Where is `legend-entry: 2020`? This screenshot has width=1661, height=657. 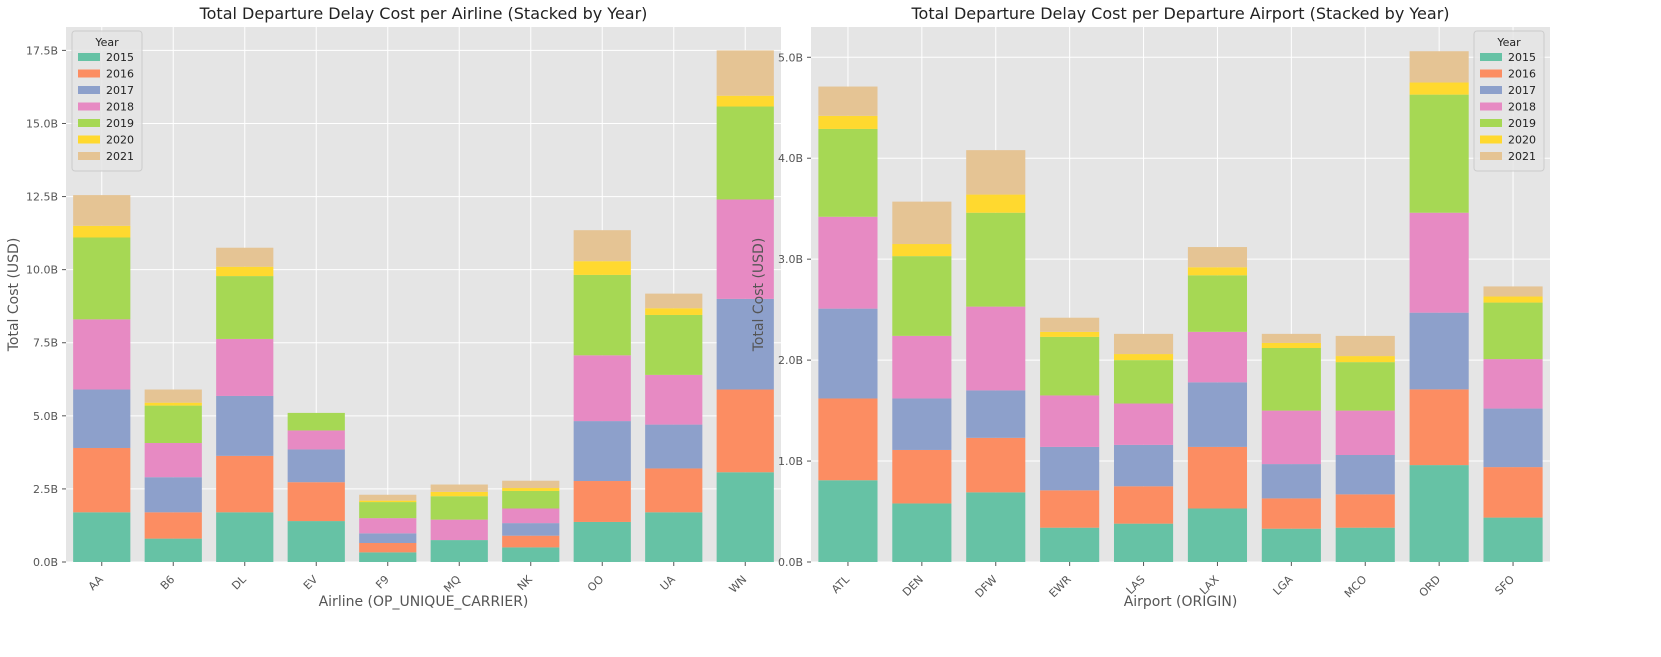
legend-entry: 2020 is located at coordinates (1522, 140).